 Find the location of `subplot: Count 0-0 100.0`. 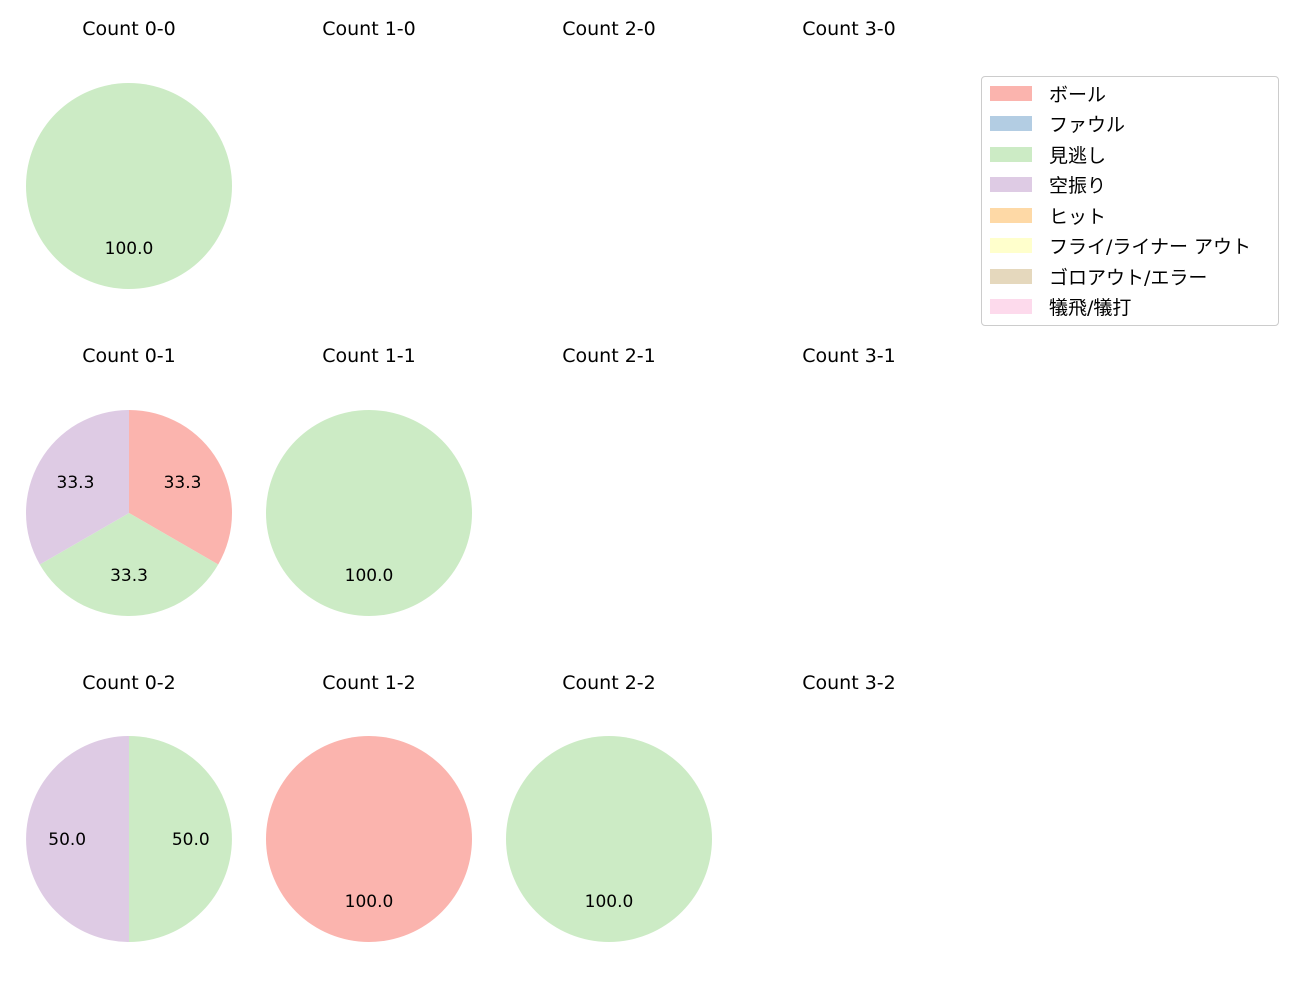

subplot: Count 0-0 100.0 is located at coordinates (129, 153).